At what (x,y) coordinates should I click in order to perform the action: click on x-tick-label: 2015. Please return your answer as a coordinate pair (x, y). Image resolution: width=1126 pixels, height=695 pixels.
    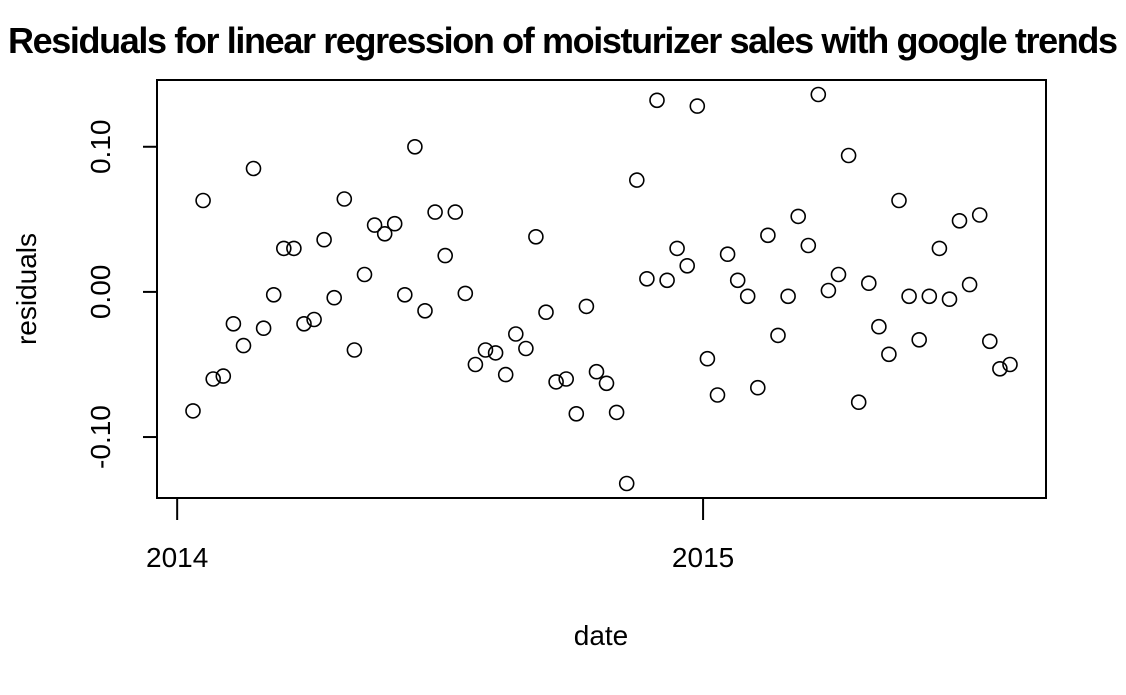
    Looking at the image, I should click on (703, 557).